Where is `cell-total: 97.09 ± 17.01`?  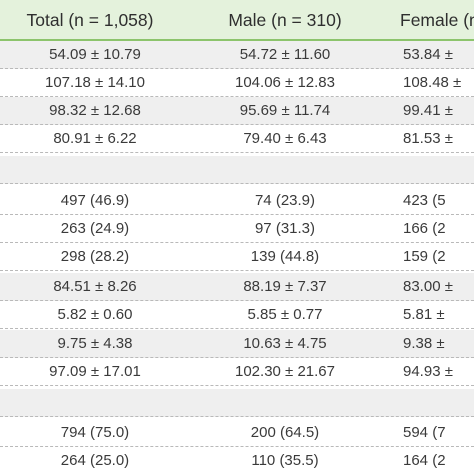
cell-total: 97.09 ± 17.01 is located at coordinates (95, 371).